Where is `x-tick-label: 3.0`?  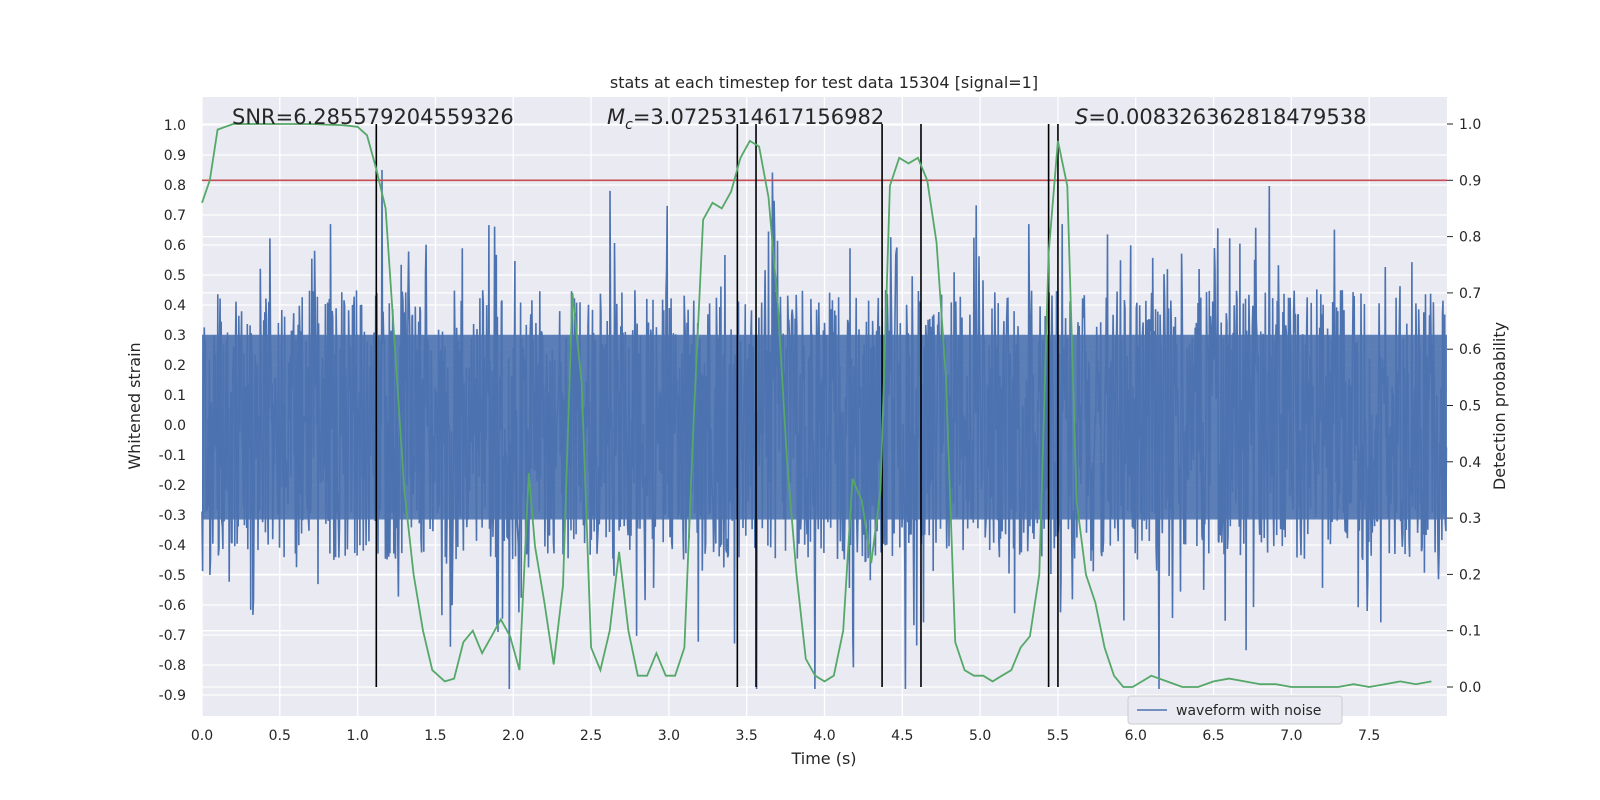
x-tick-label: 3.0 is located at coordinates (669, 736).